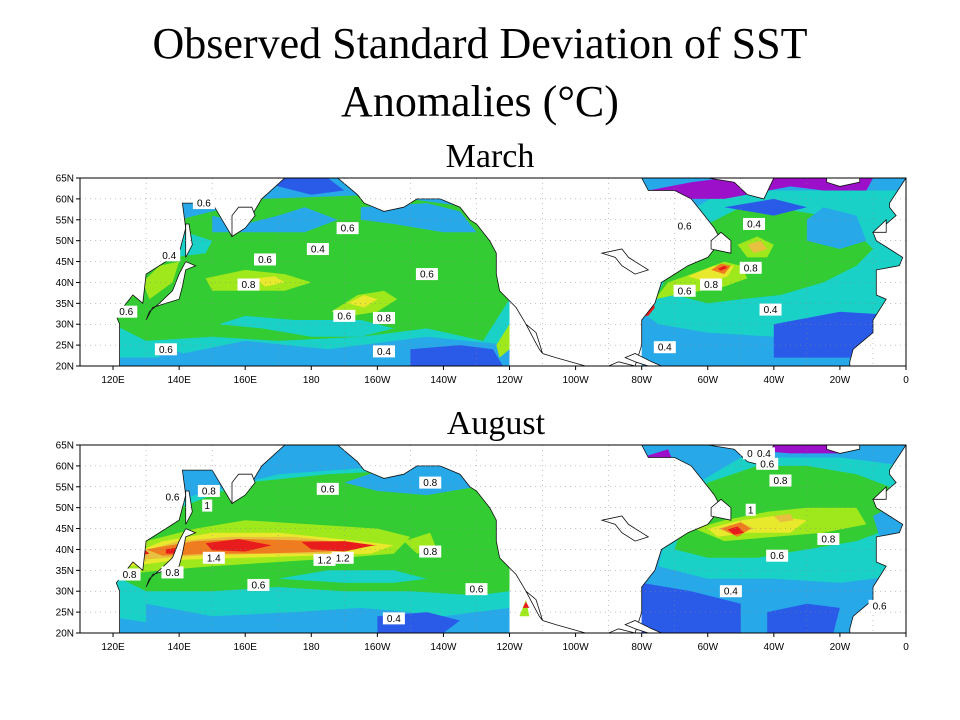 The image size is (960, 720). I want to click on lon-tick-label: 60W, so click(707, 380).